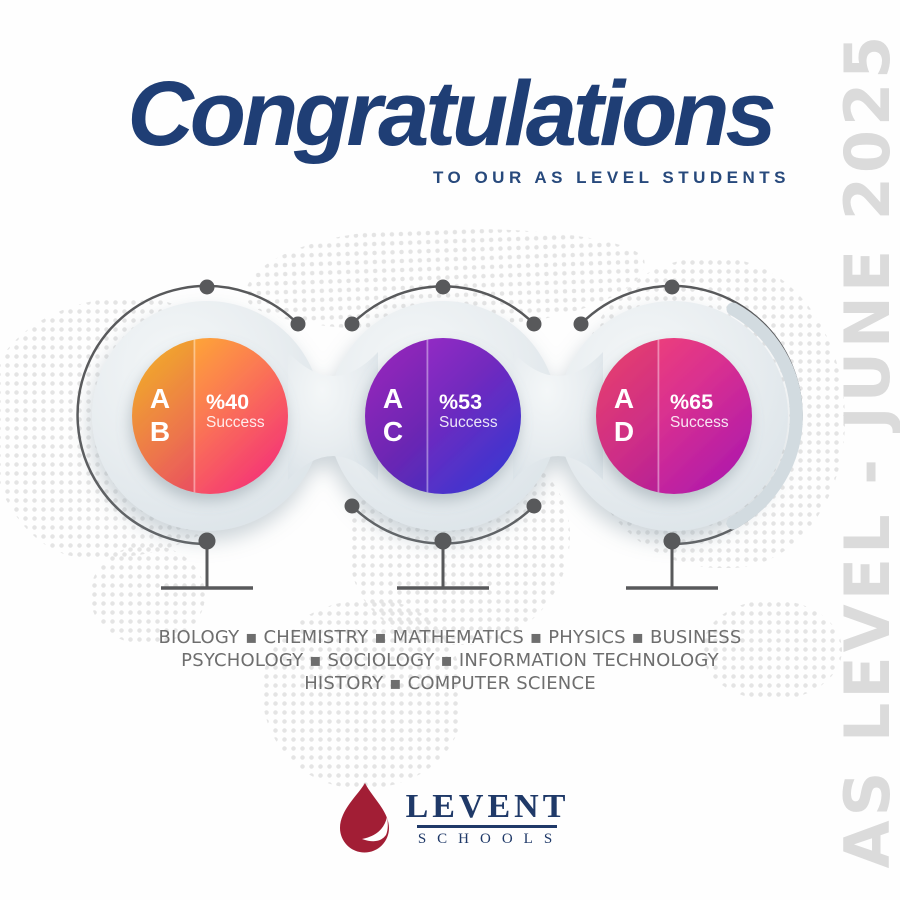  Describe the element at coordinates (691, 402) in the screenshot. I see `percent-value: %65` at that location.